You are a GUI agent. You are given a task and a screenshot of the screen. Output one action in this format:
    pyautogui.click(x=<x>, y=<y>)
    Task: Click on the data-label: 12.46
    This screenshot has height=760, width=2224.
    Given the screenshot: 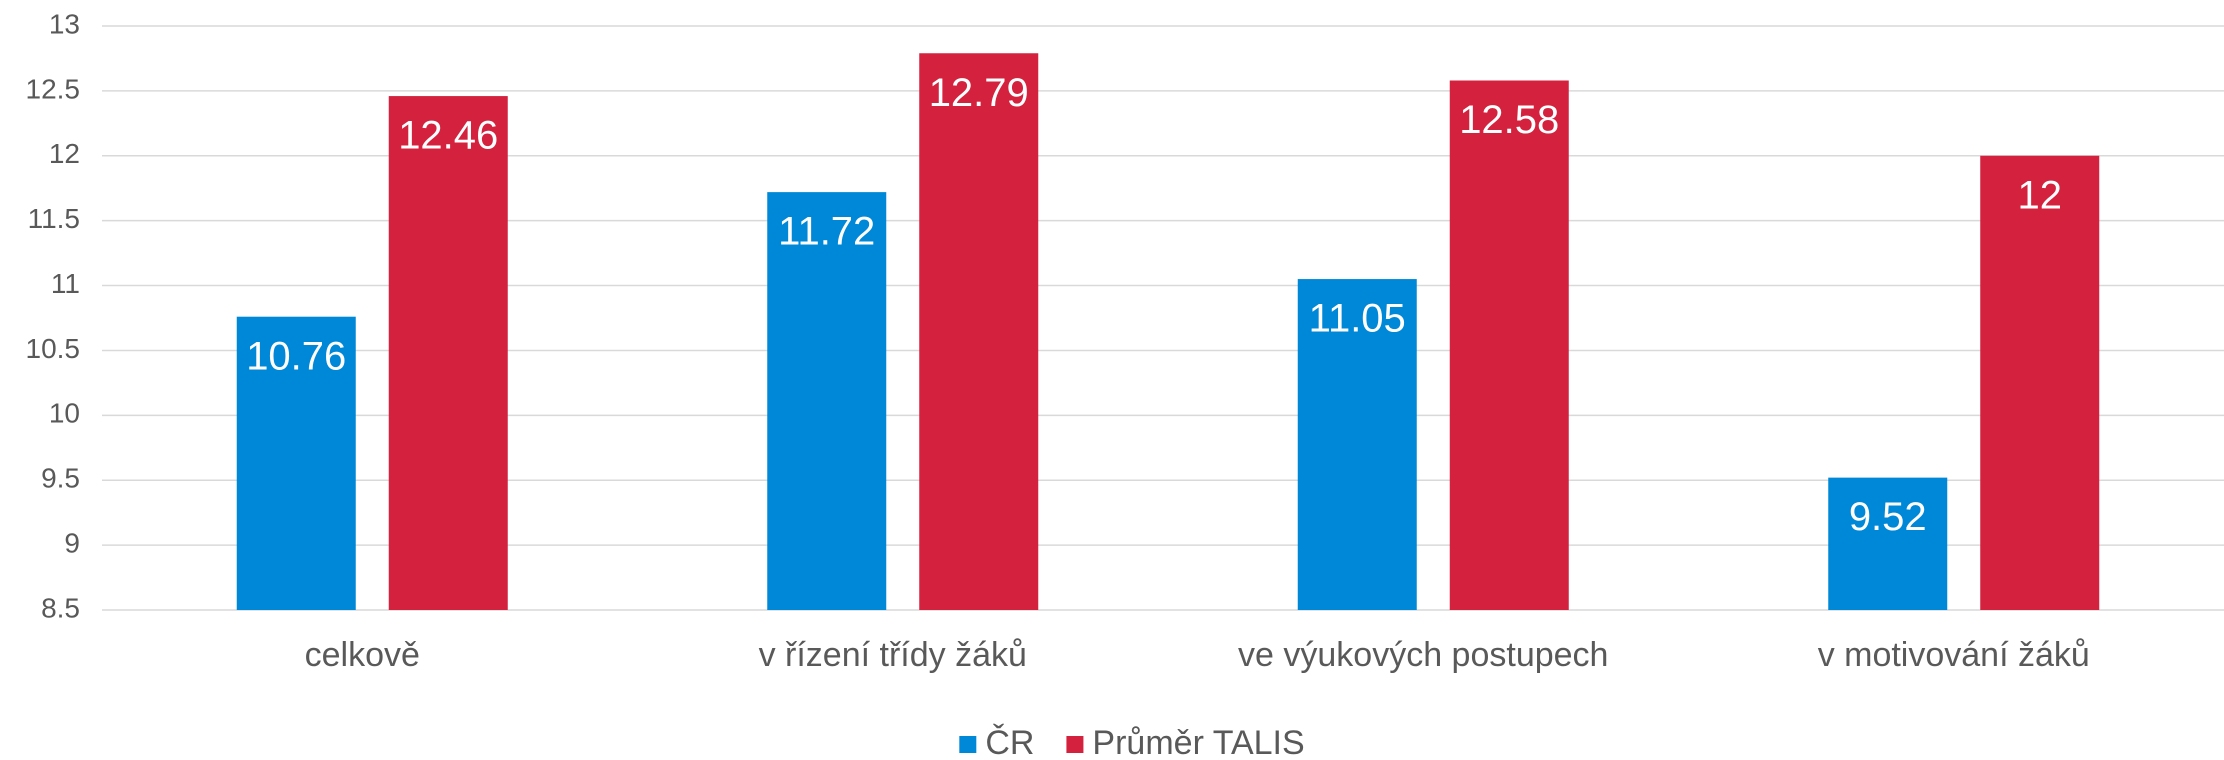 What is the action you would take?
    pyautogui.click(x=448, y=136)
    